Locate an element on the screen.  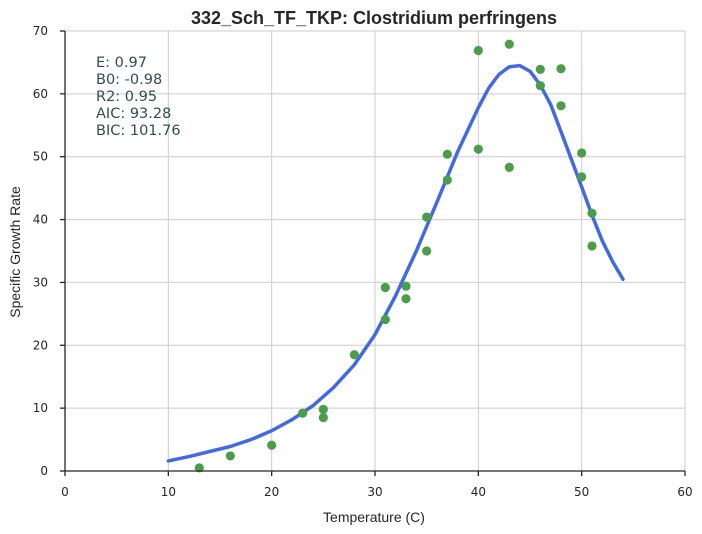
x-tick-label: 30 is located at coordinates (374, 492).